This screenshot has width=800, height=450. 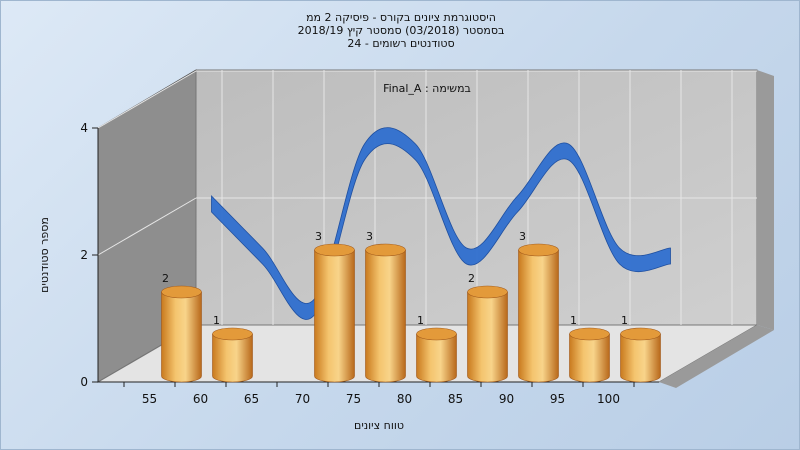 I want to click on y-axis-title: מספר סטודנטים, so click(x=44, y=255).